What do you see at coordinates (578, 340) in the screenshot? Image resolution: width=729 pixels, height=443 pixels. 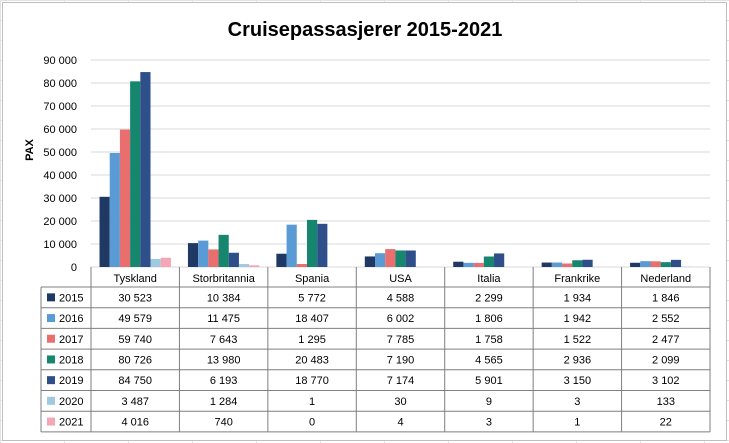 I see `data-label: 1 522` at bounding box center [578, 340].